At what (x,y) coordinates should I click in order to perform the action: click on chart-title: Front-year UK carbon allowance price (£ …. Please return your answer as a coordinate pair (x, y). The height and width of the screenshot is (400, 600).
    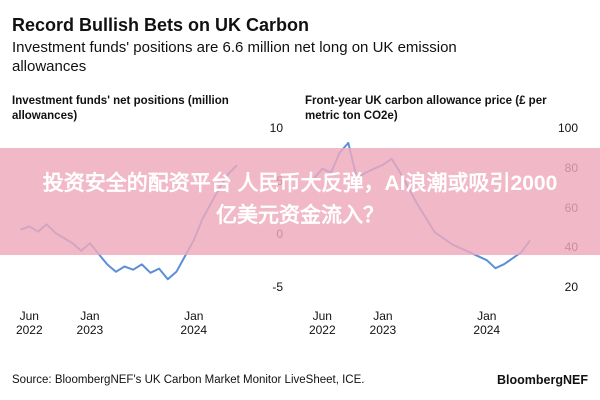
    Looking at the image, I should click on (426, 108).